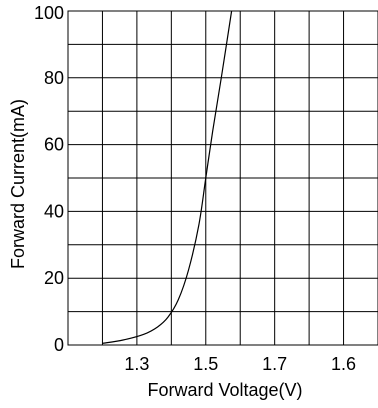  Describe the element at coordinates (18, 184) in the screenshot. I see `y-axis-title: Forward Current(mA)` at that location.